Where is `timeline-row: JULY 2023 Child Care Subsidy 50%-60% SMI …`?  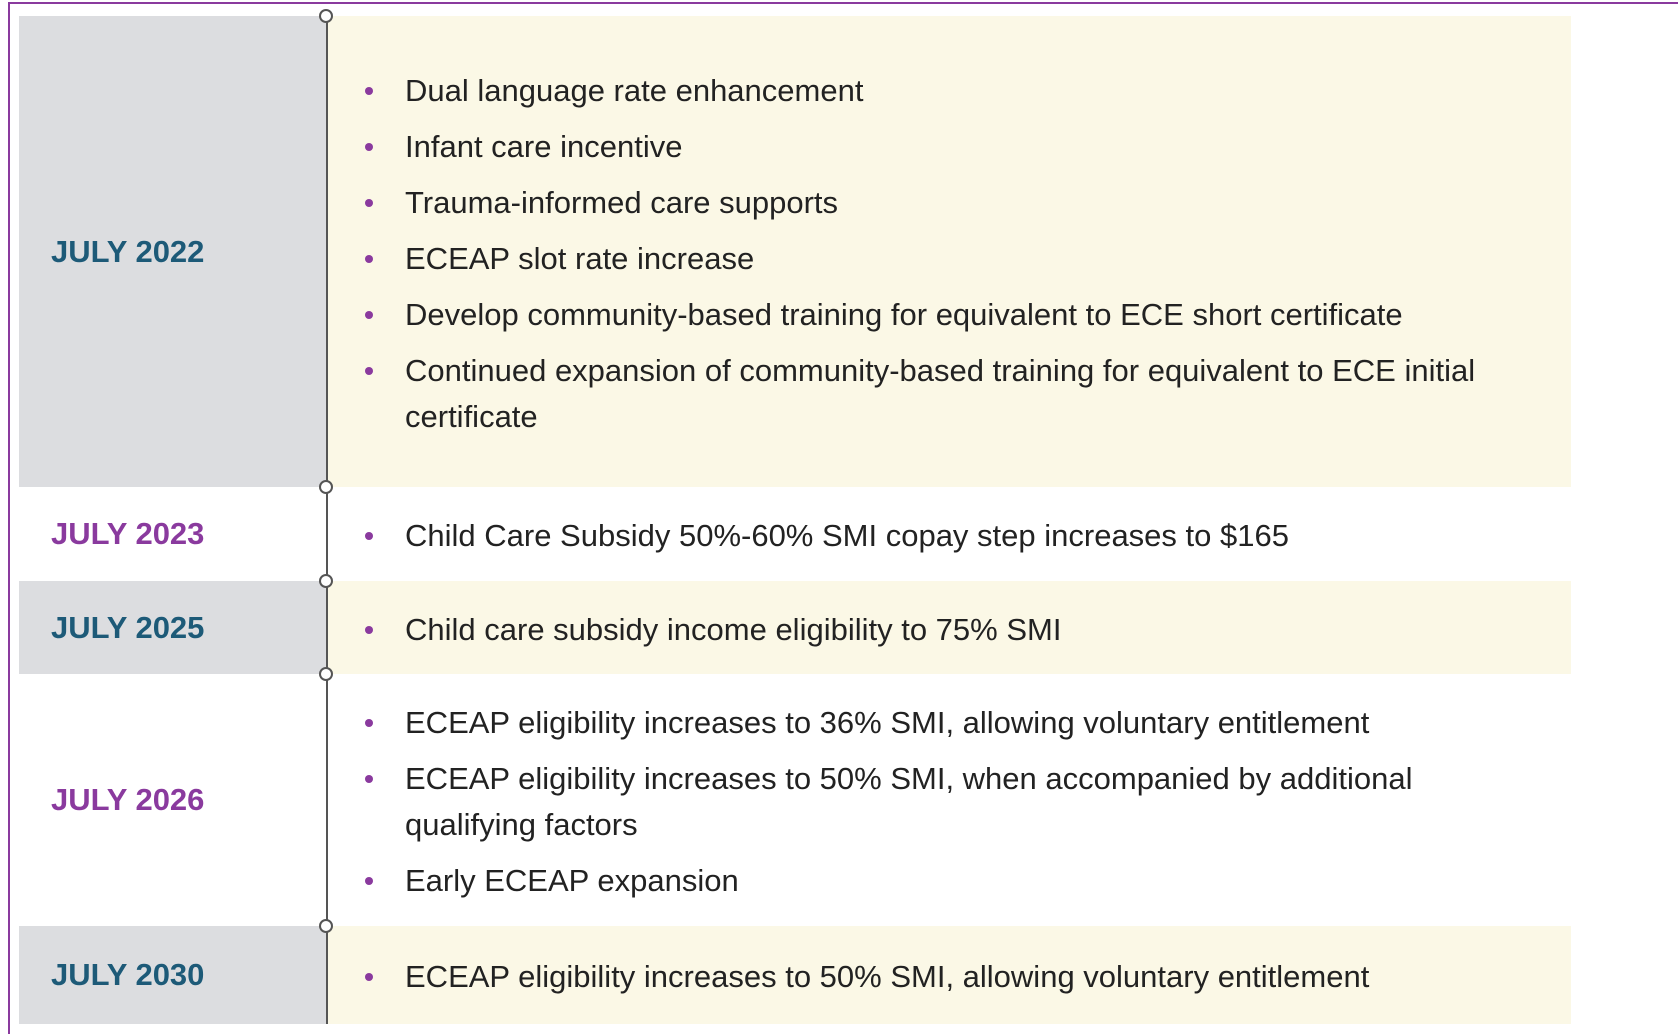
timeline-row: JULY 2023 Child Care Subsidy 50%-60% SMI … is located at coordinates (795, 530).